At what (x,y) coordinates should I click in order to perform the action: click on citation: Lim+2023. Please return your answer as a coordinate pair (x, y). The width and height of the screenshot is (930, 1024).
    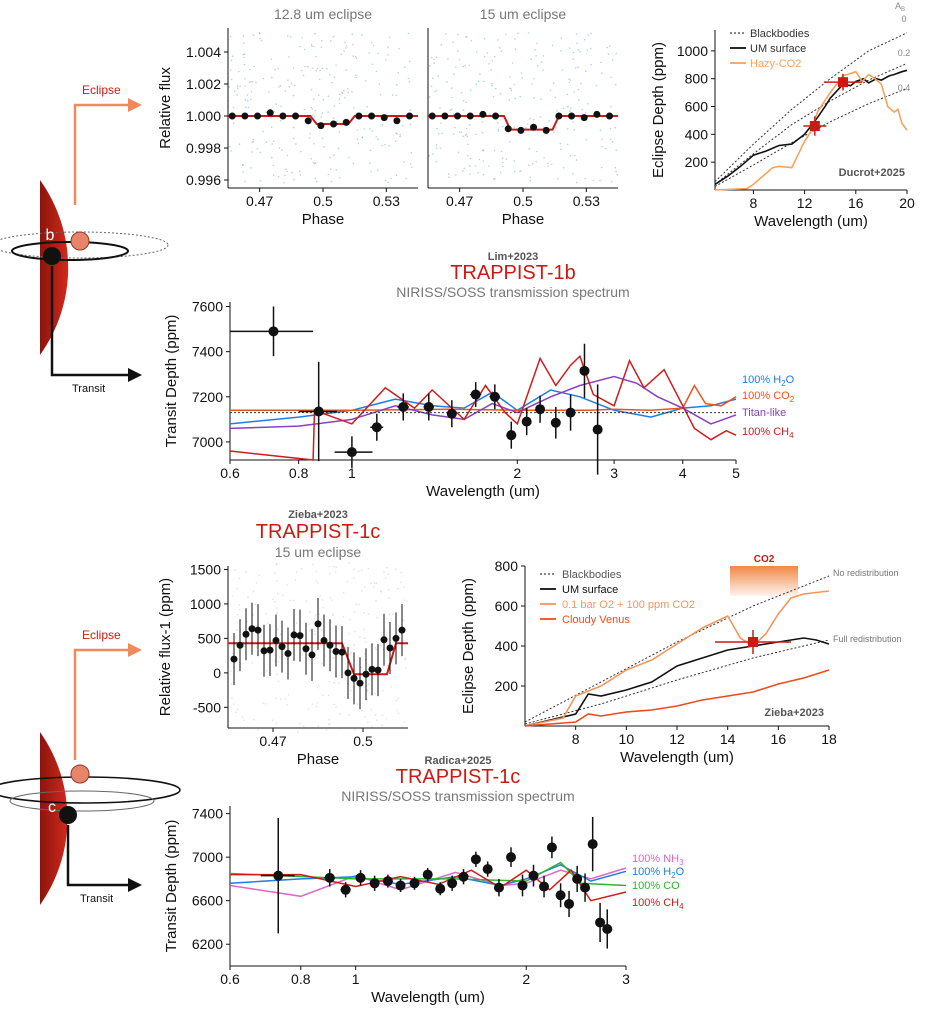
    Looking at the image, I should click on (513, 257).